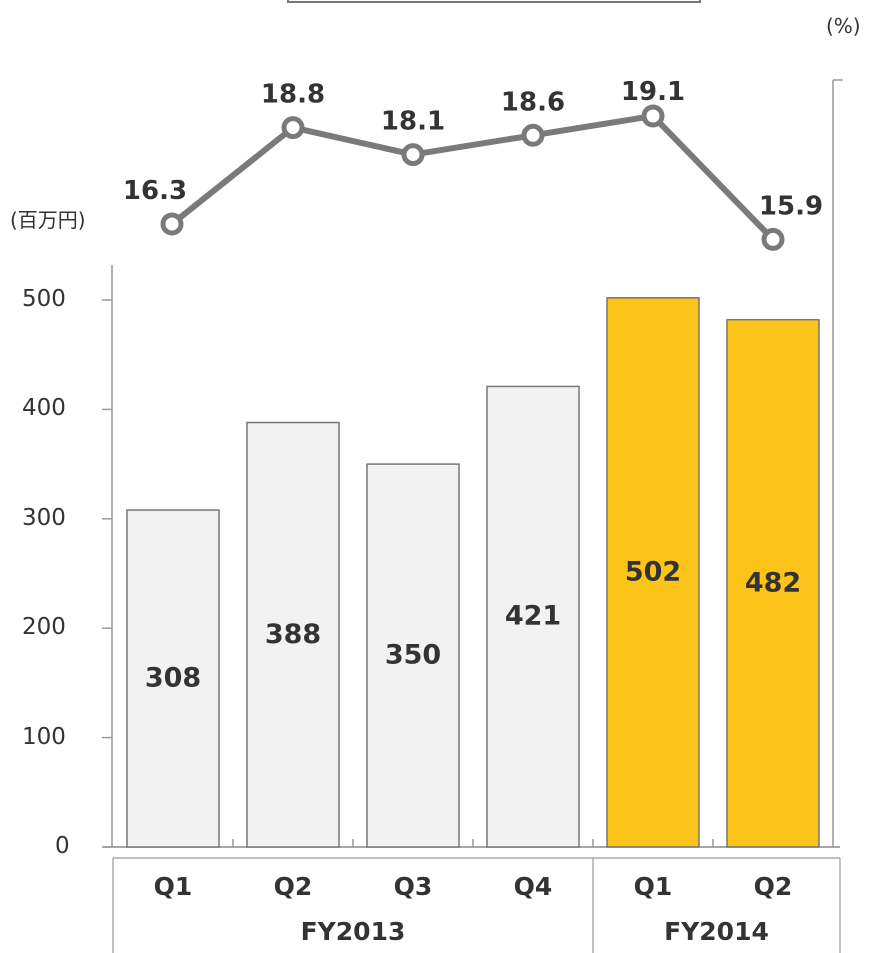 The height and width of the screenshot is (953, 881). I want to click on fiscal-year-label: FY2013, so click(353, 931).